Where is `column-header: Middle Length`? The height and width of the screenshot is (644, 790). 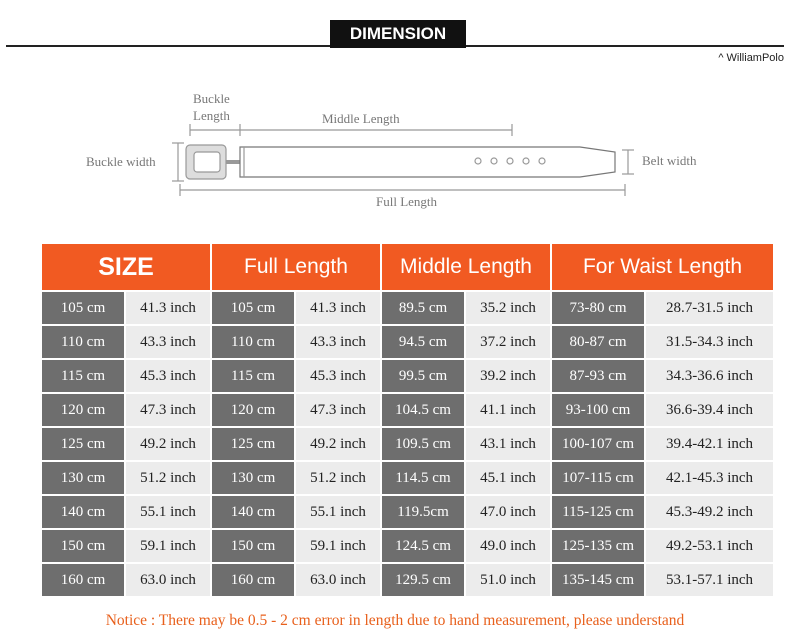
column-header: Middle Length is located at coordinates (466, 267).